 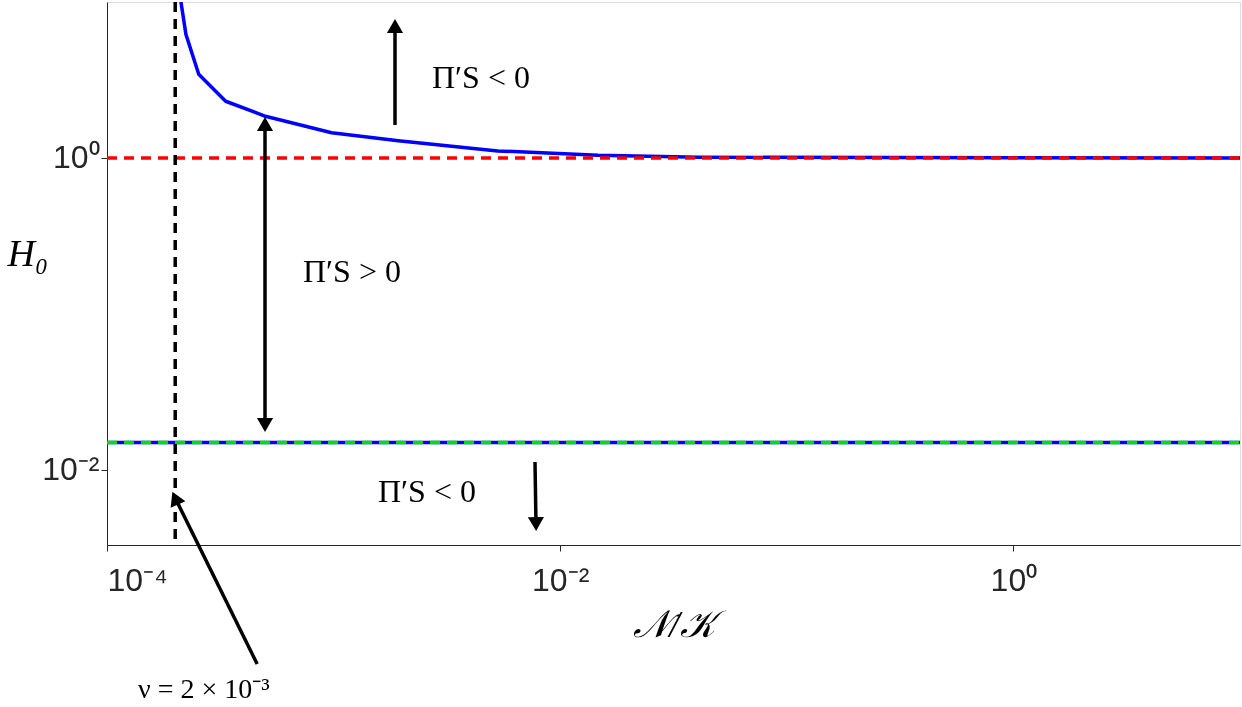 I want to click on x-axis-title: 𝒩/𝒦, so click(x=680, y=623).